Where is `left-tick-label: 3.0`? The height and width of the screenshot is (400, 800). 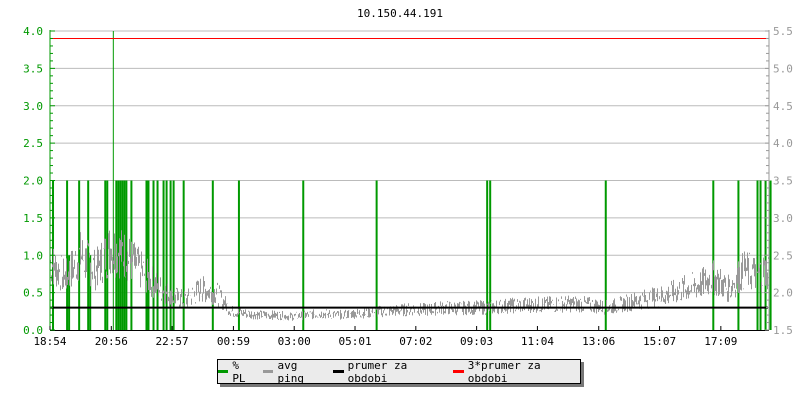
left-tick-label: 3.0 is located at coordinates (33, 106).